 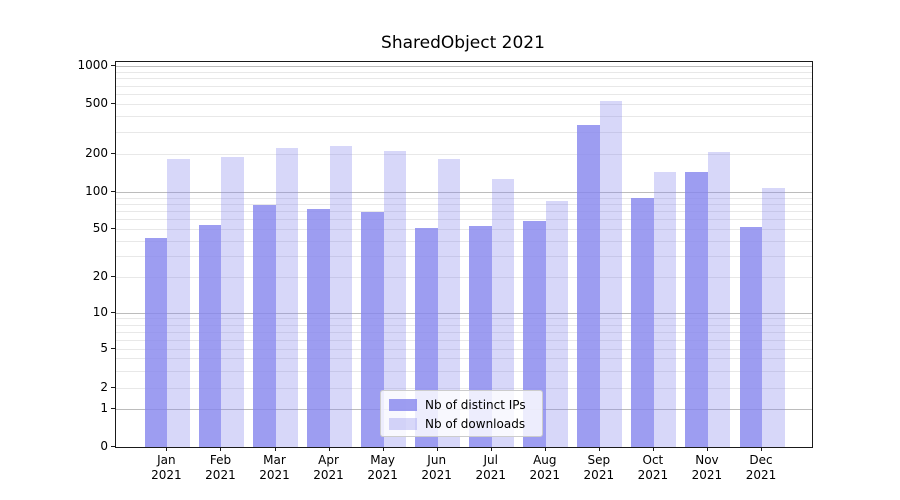 I want to click on legend-item: Nb of distinct IPs, so click(x=461, y=404).